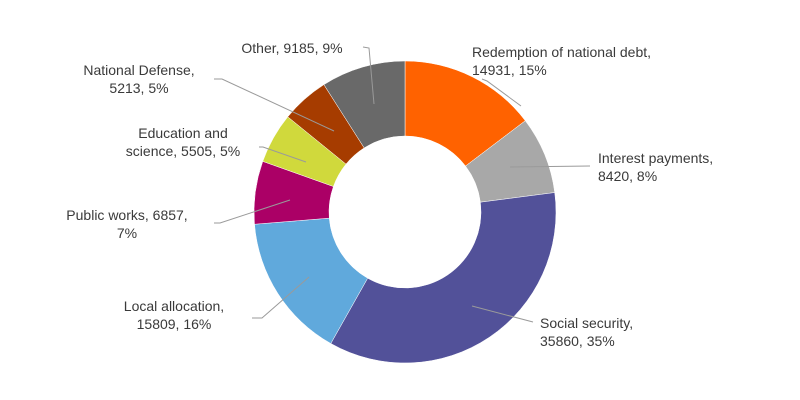 The image size is (800, 400). What do you see at coordinates (183, 133) in the screenshot?
I see `slice-label-line: Education and` at bounding box center [183, 133].